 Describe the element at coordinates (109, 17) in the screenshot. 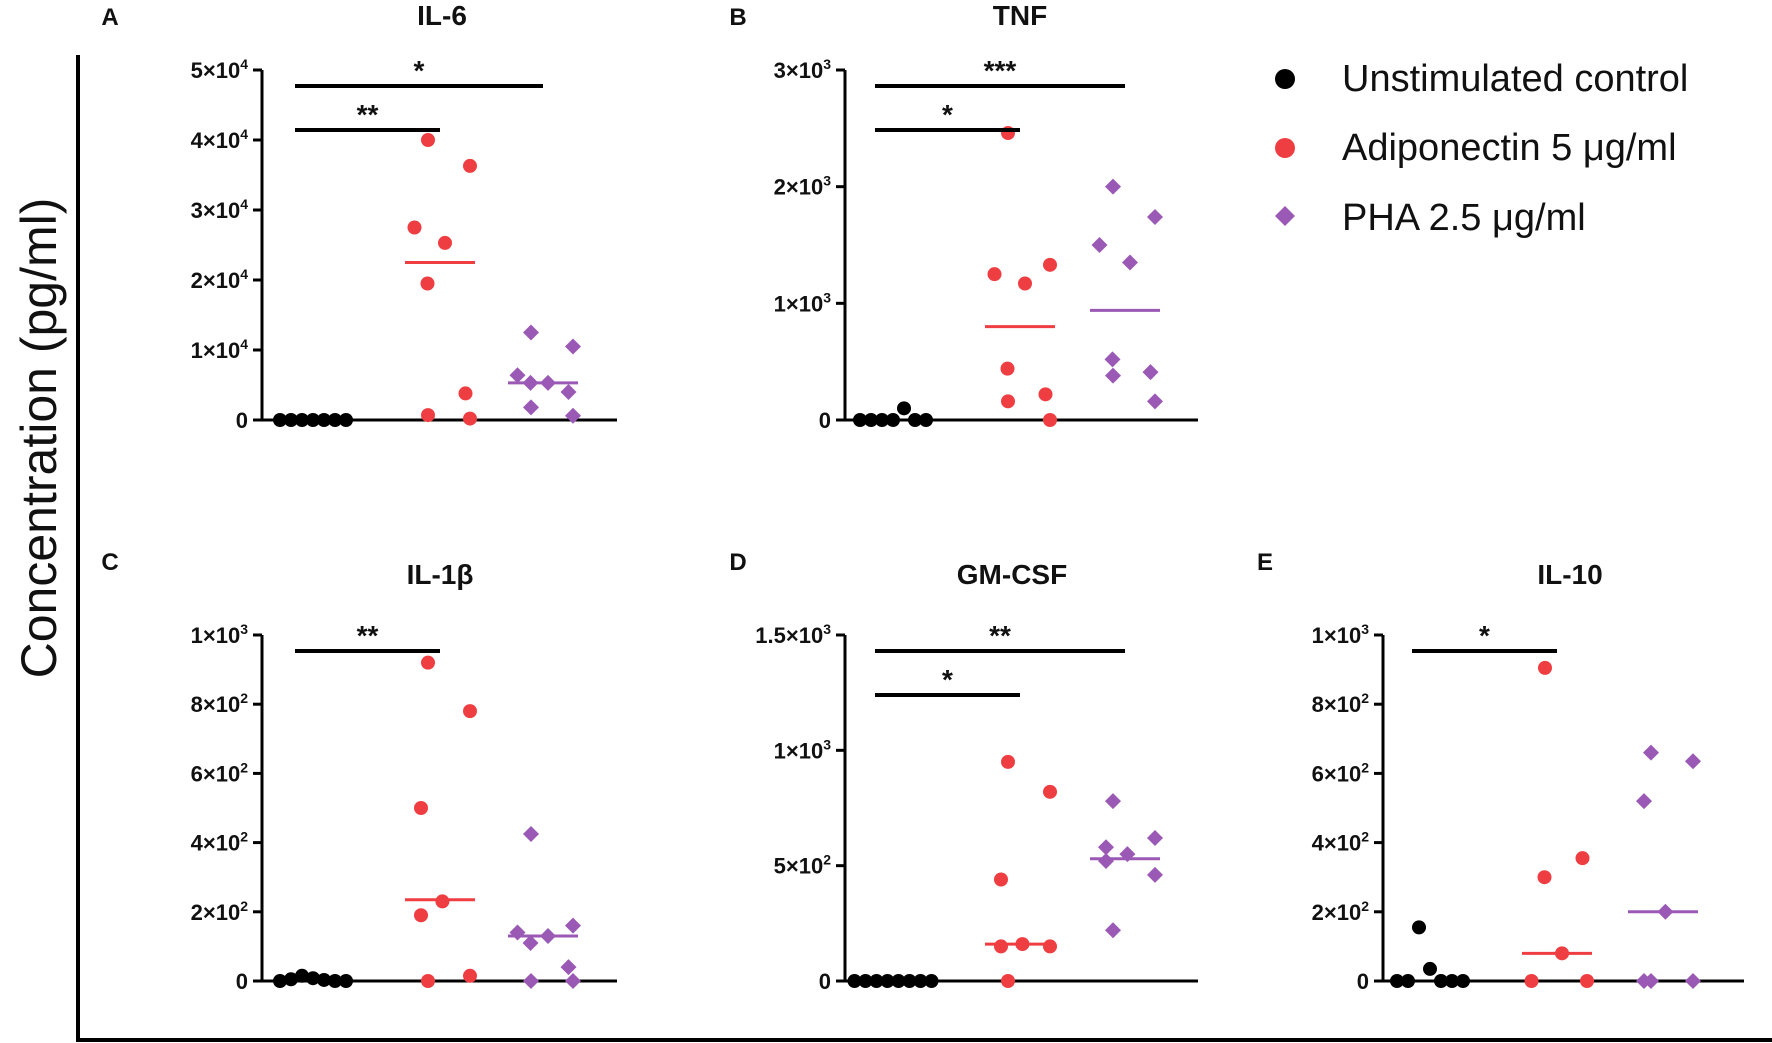

I see `panel-letter: A` at that location.